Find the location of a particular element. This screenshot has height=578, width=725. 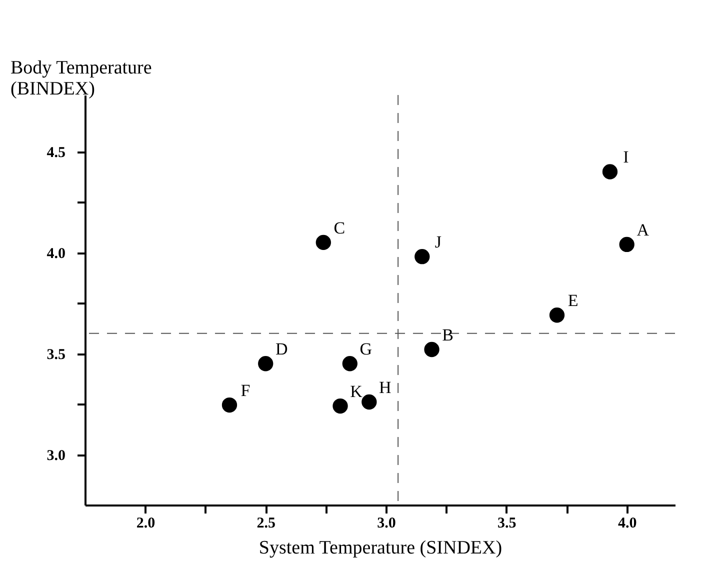

x-tick-label: 4.0 is located at coordinates (627, 524).